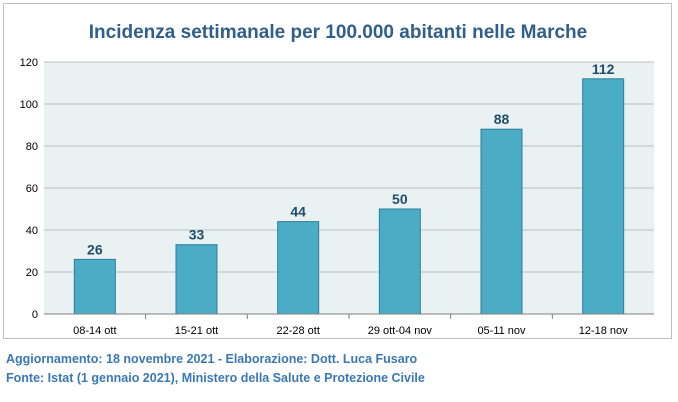 The width and height of the screenshot is (678, 402). What do you see at coordinates (32, 273) in the screenshot?
I see `y-tick-label: 20` at bounding box center [32, 273].